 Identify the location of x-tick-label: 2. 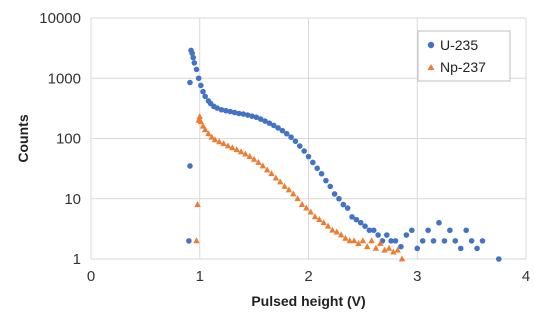
(308, 276).